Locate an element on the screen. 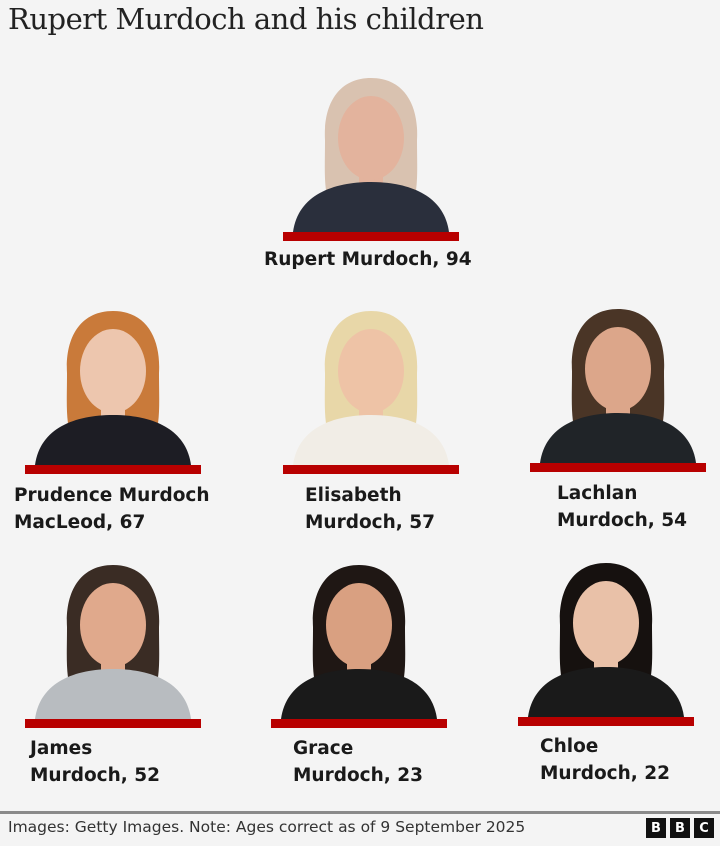 This screenshot has height=846, width=720. person-chloe is located at coordinates (606, 635).